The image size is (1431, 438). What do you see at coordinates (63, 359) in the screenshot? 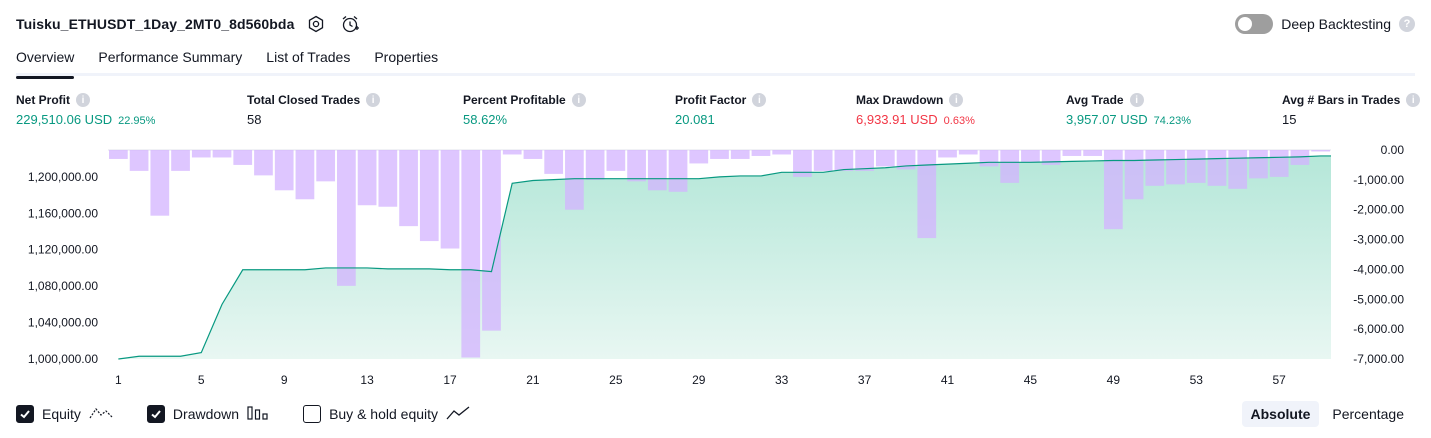
I see `left-axis-tick-label: 1,000,000.00` at bounding box center [63, 359].